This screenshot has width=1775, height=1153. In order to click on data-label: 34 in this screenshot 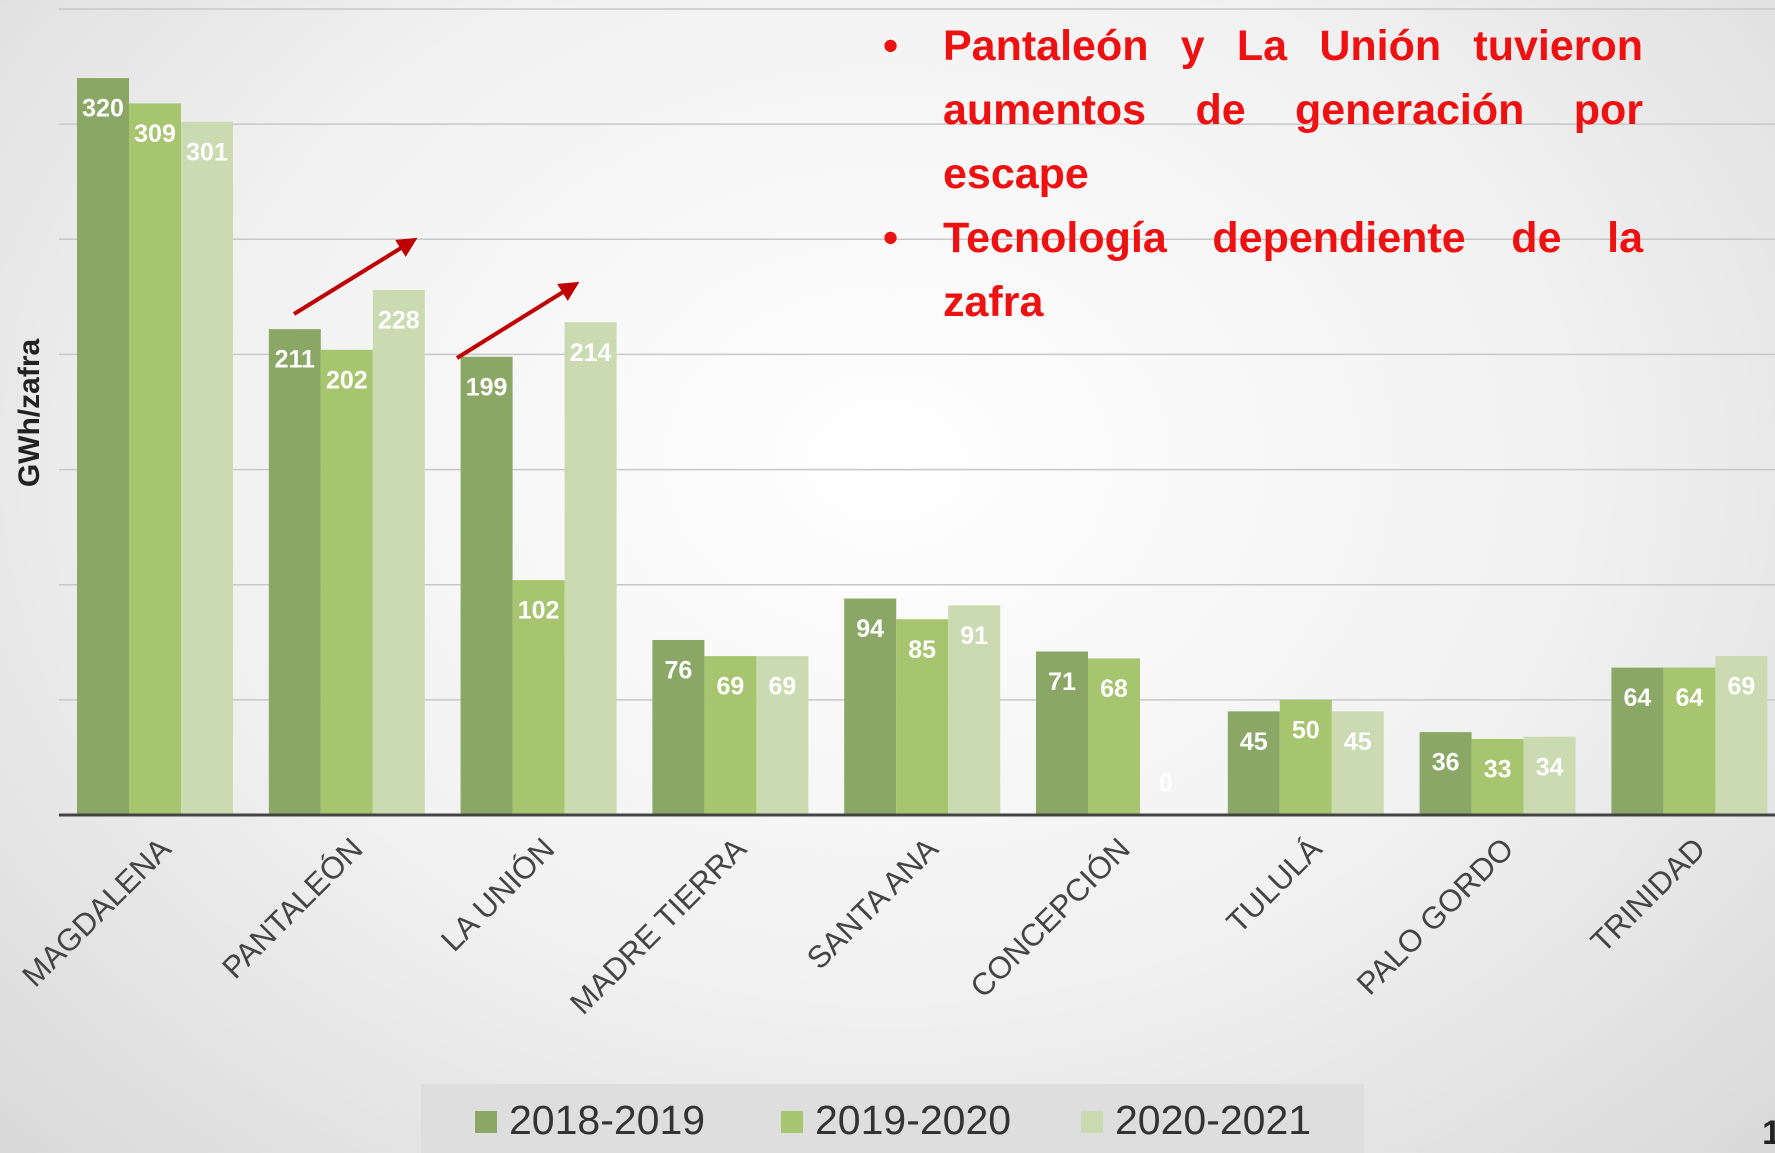, I will do `click(1550, 767)`.